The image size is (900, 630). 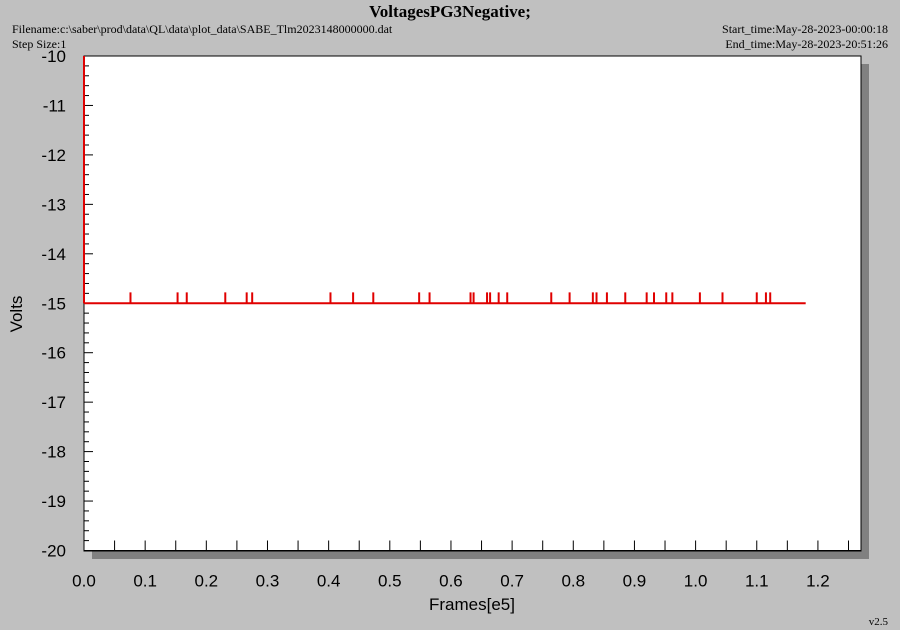 What do you see at coordinates (16, 314) in the screenshot?
I see `y-axis-title: Volts` at bounding box center [16, 314].